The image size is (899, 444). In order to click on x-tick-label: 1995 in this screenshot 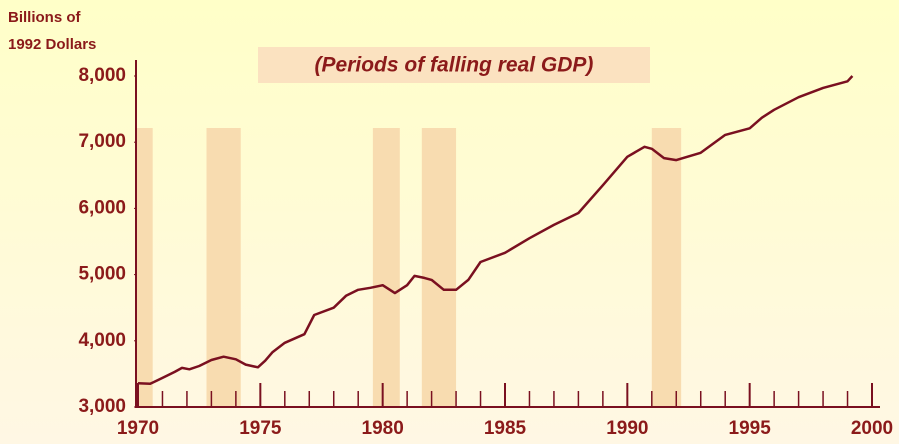, I will do `click(750, 428)`.